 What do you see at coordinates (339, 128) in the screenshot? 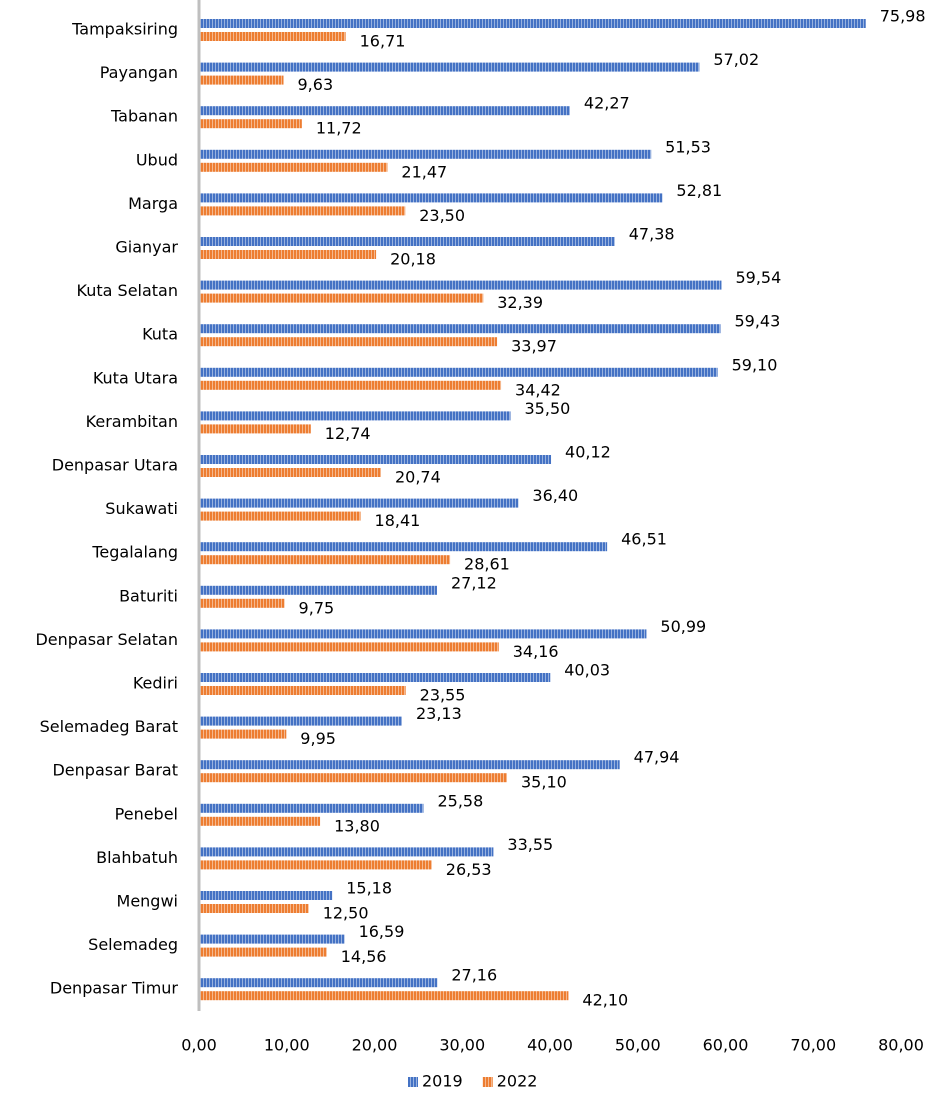
I see `data-label: 11,72` at bounding box center [339, 128].